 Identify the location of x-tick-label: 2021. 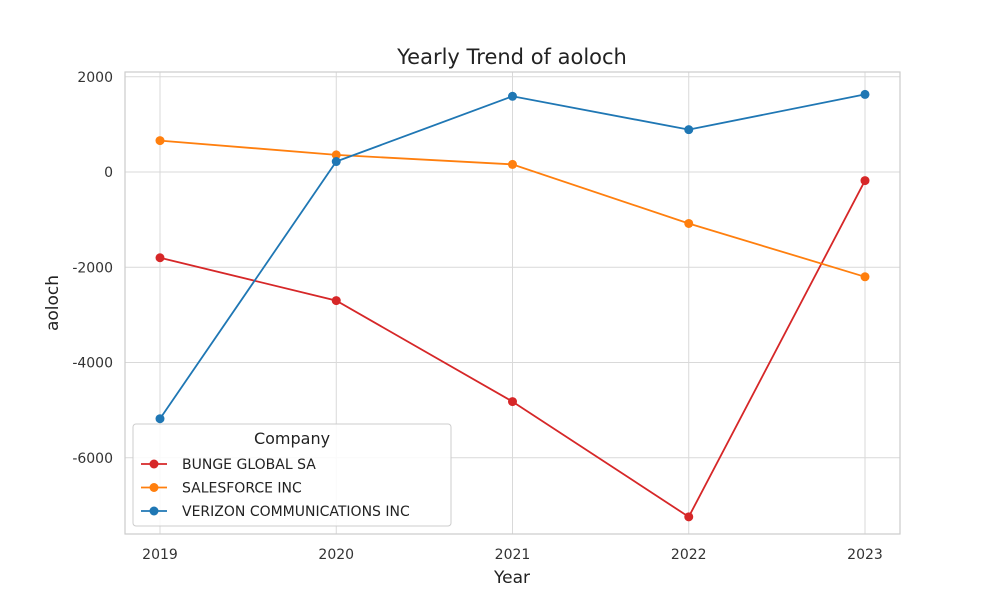
(513, 555).